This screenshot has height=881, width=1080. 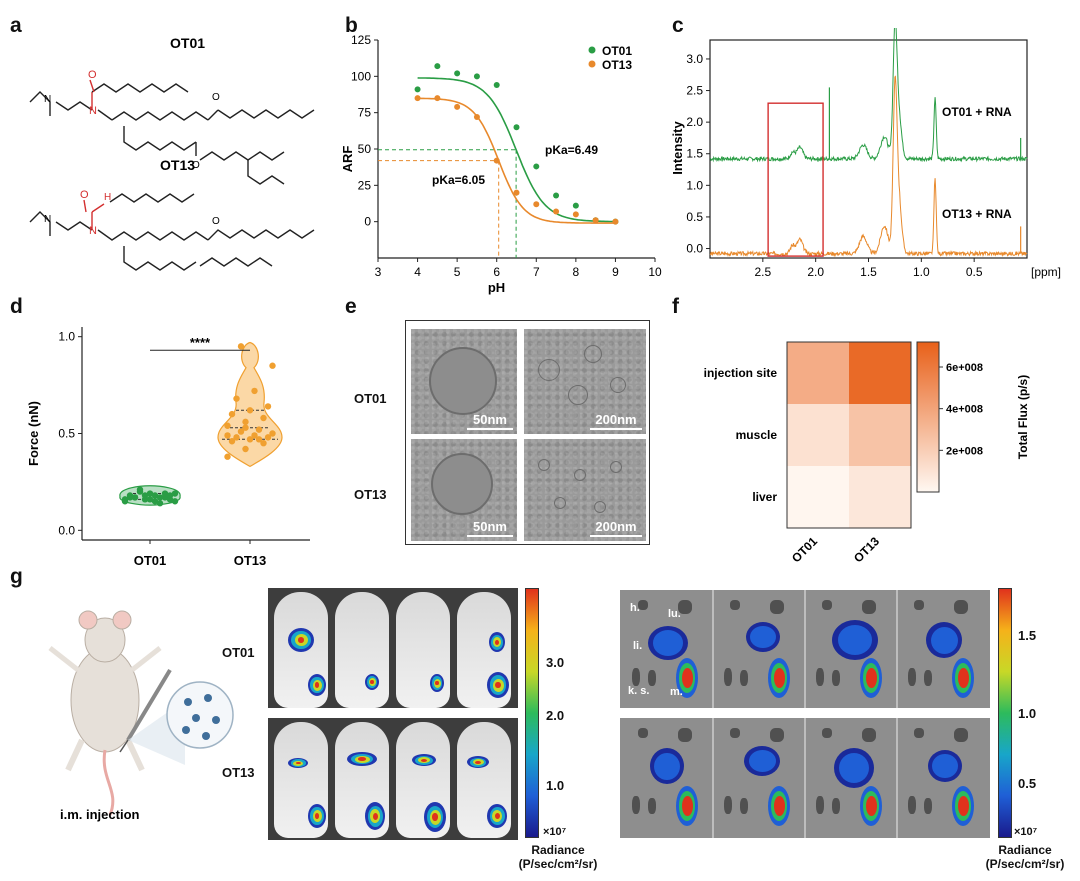 I want to click on f-heatmap-frame, so click(x=849, y=435).